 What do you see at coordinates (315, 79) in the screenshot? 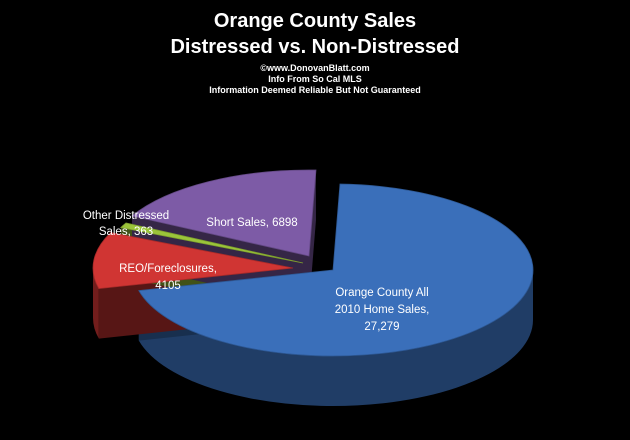
I see `source-text: Info From So Cal MLS` at bounding box center [315, 79].